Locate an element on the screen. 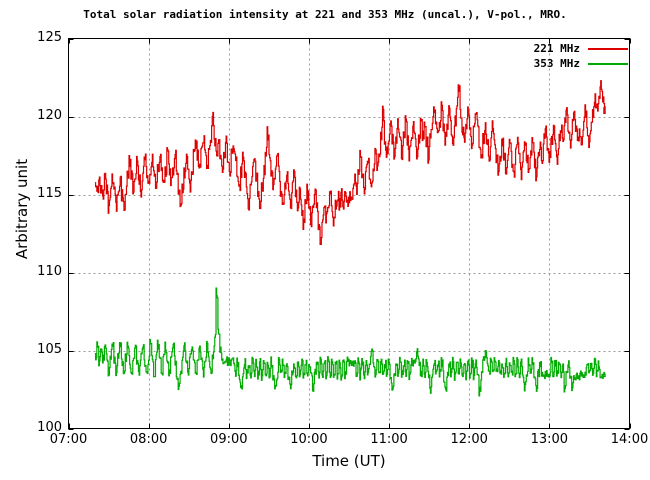 The image size is (650, 480). legend-label-221: 221 MHz is located at coordinates (556, 48).